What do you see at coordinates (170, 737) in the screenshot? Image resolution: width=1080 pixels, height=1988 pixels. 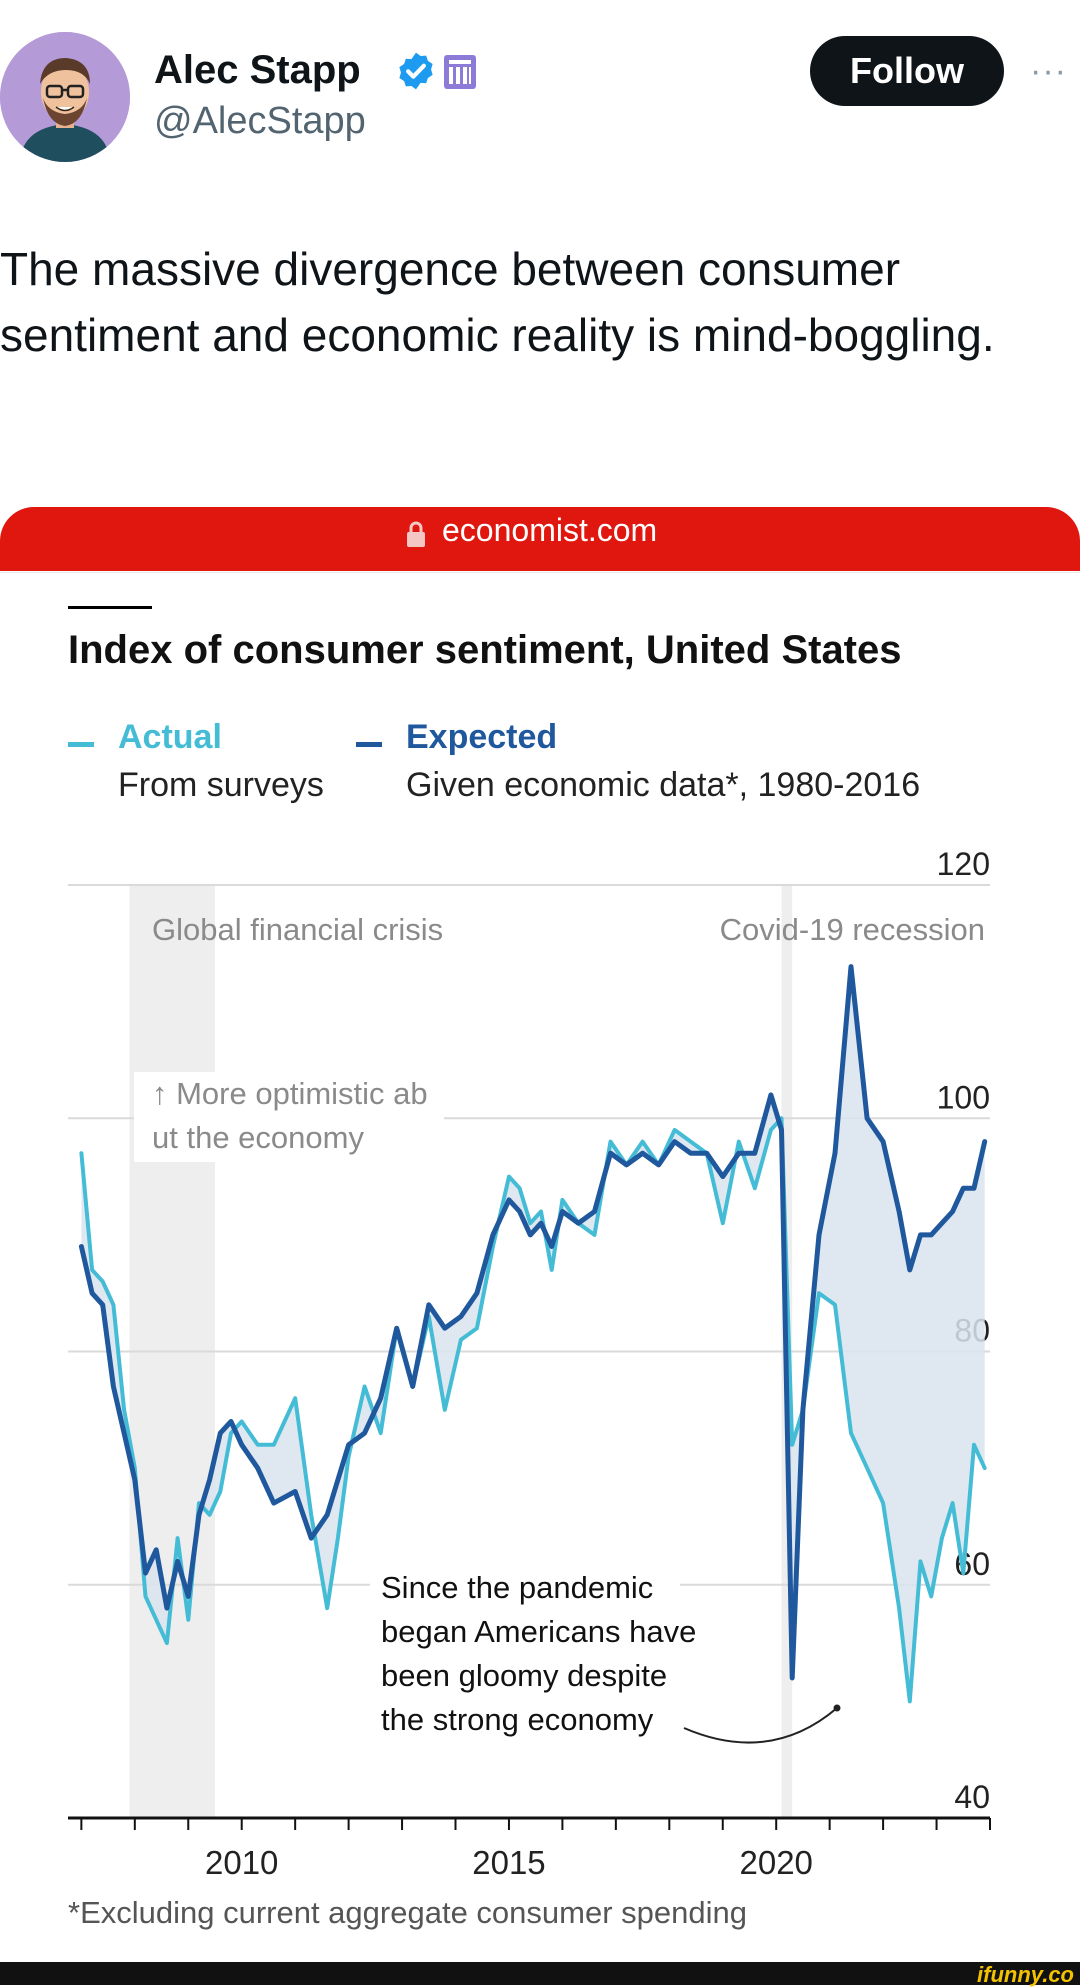 I see `legend-actual-label: Actual` at bounding box center [170, 737].